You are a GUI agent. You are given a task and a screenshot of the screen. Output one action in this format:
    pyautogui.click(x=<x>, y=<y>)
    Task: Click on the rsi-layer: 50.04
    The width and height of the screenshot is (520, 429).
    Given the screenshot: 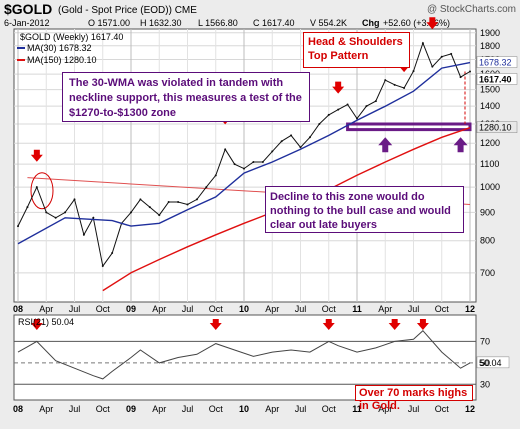 What is the action you would take?
    pyautogui.click(x=263, y=354)
    